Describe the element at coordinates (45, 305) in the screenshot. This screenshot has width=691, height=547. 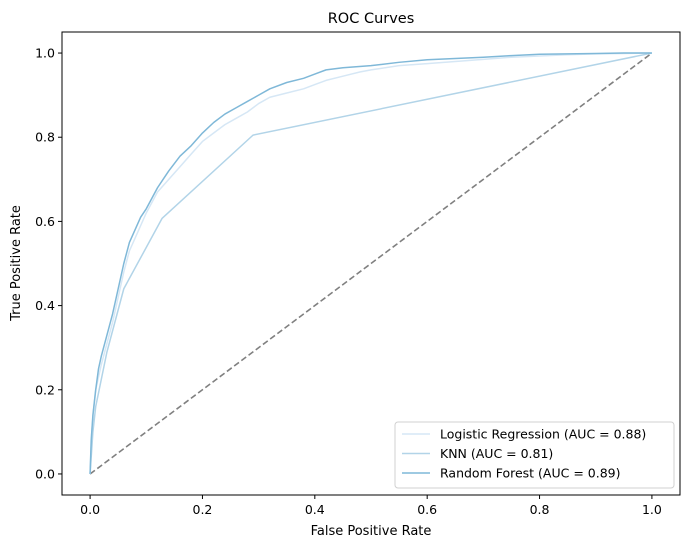
I see `y-tick-label: 0.4` at that location.